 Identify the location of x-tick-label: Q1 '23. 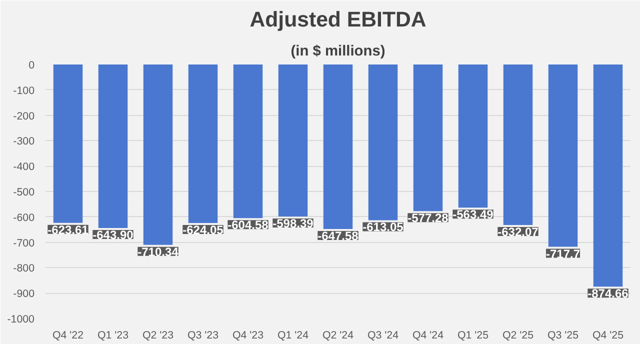
(113, 336).